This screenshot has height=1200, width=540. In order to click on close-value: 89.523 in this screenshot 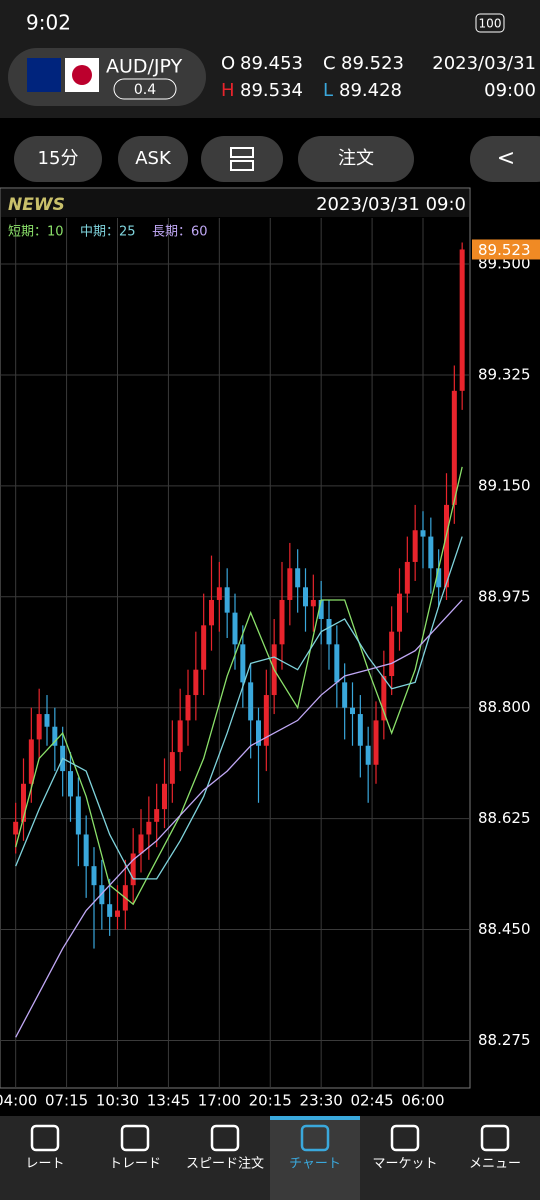, I will do `click(372, 63)`.